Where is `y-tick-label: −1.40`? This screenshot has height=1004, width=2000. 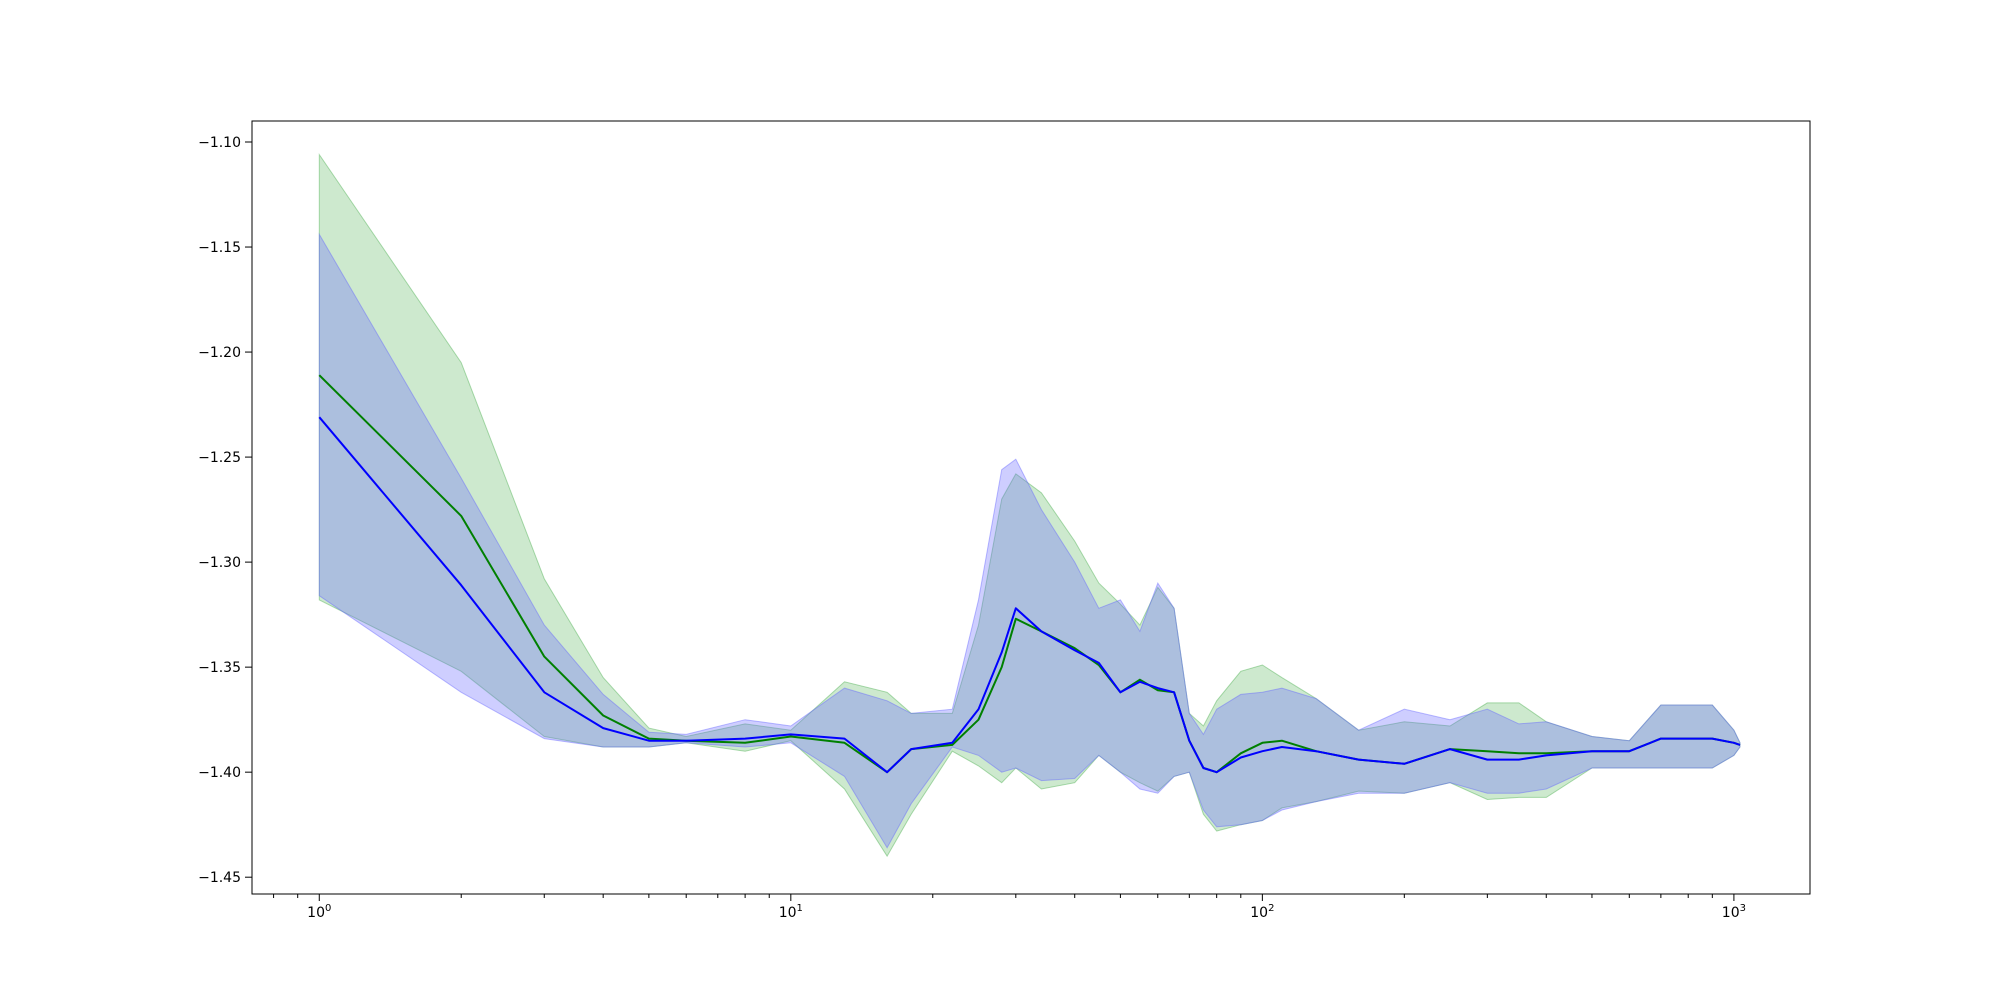
y-tick-label: −1.40 is located at coordinates (219, 773).